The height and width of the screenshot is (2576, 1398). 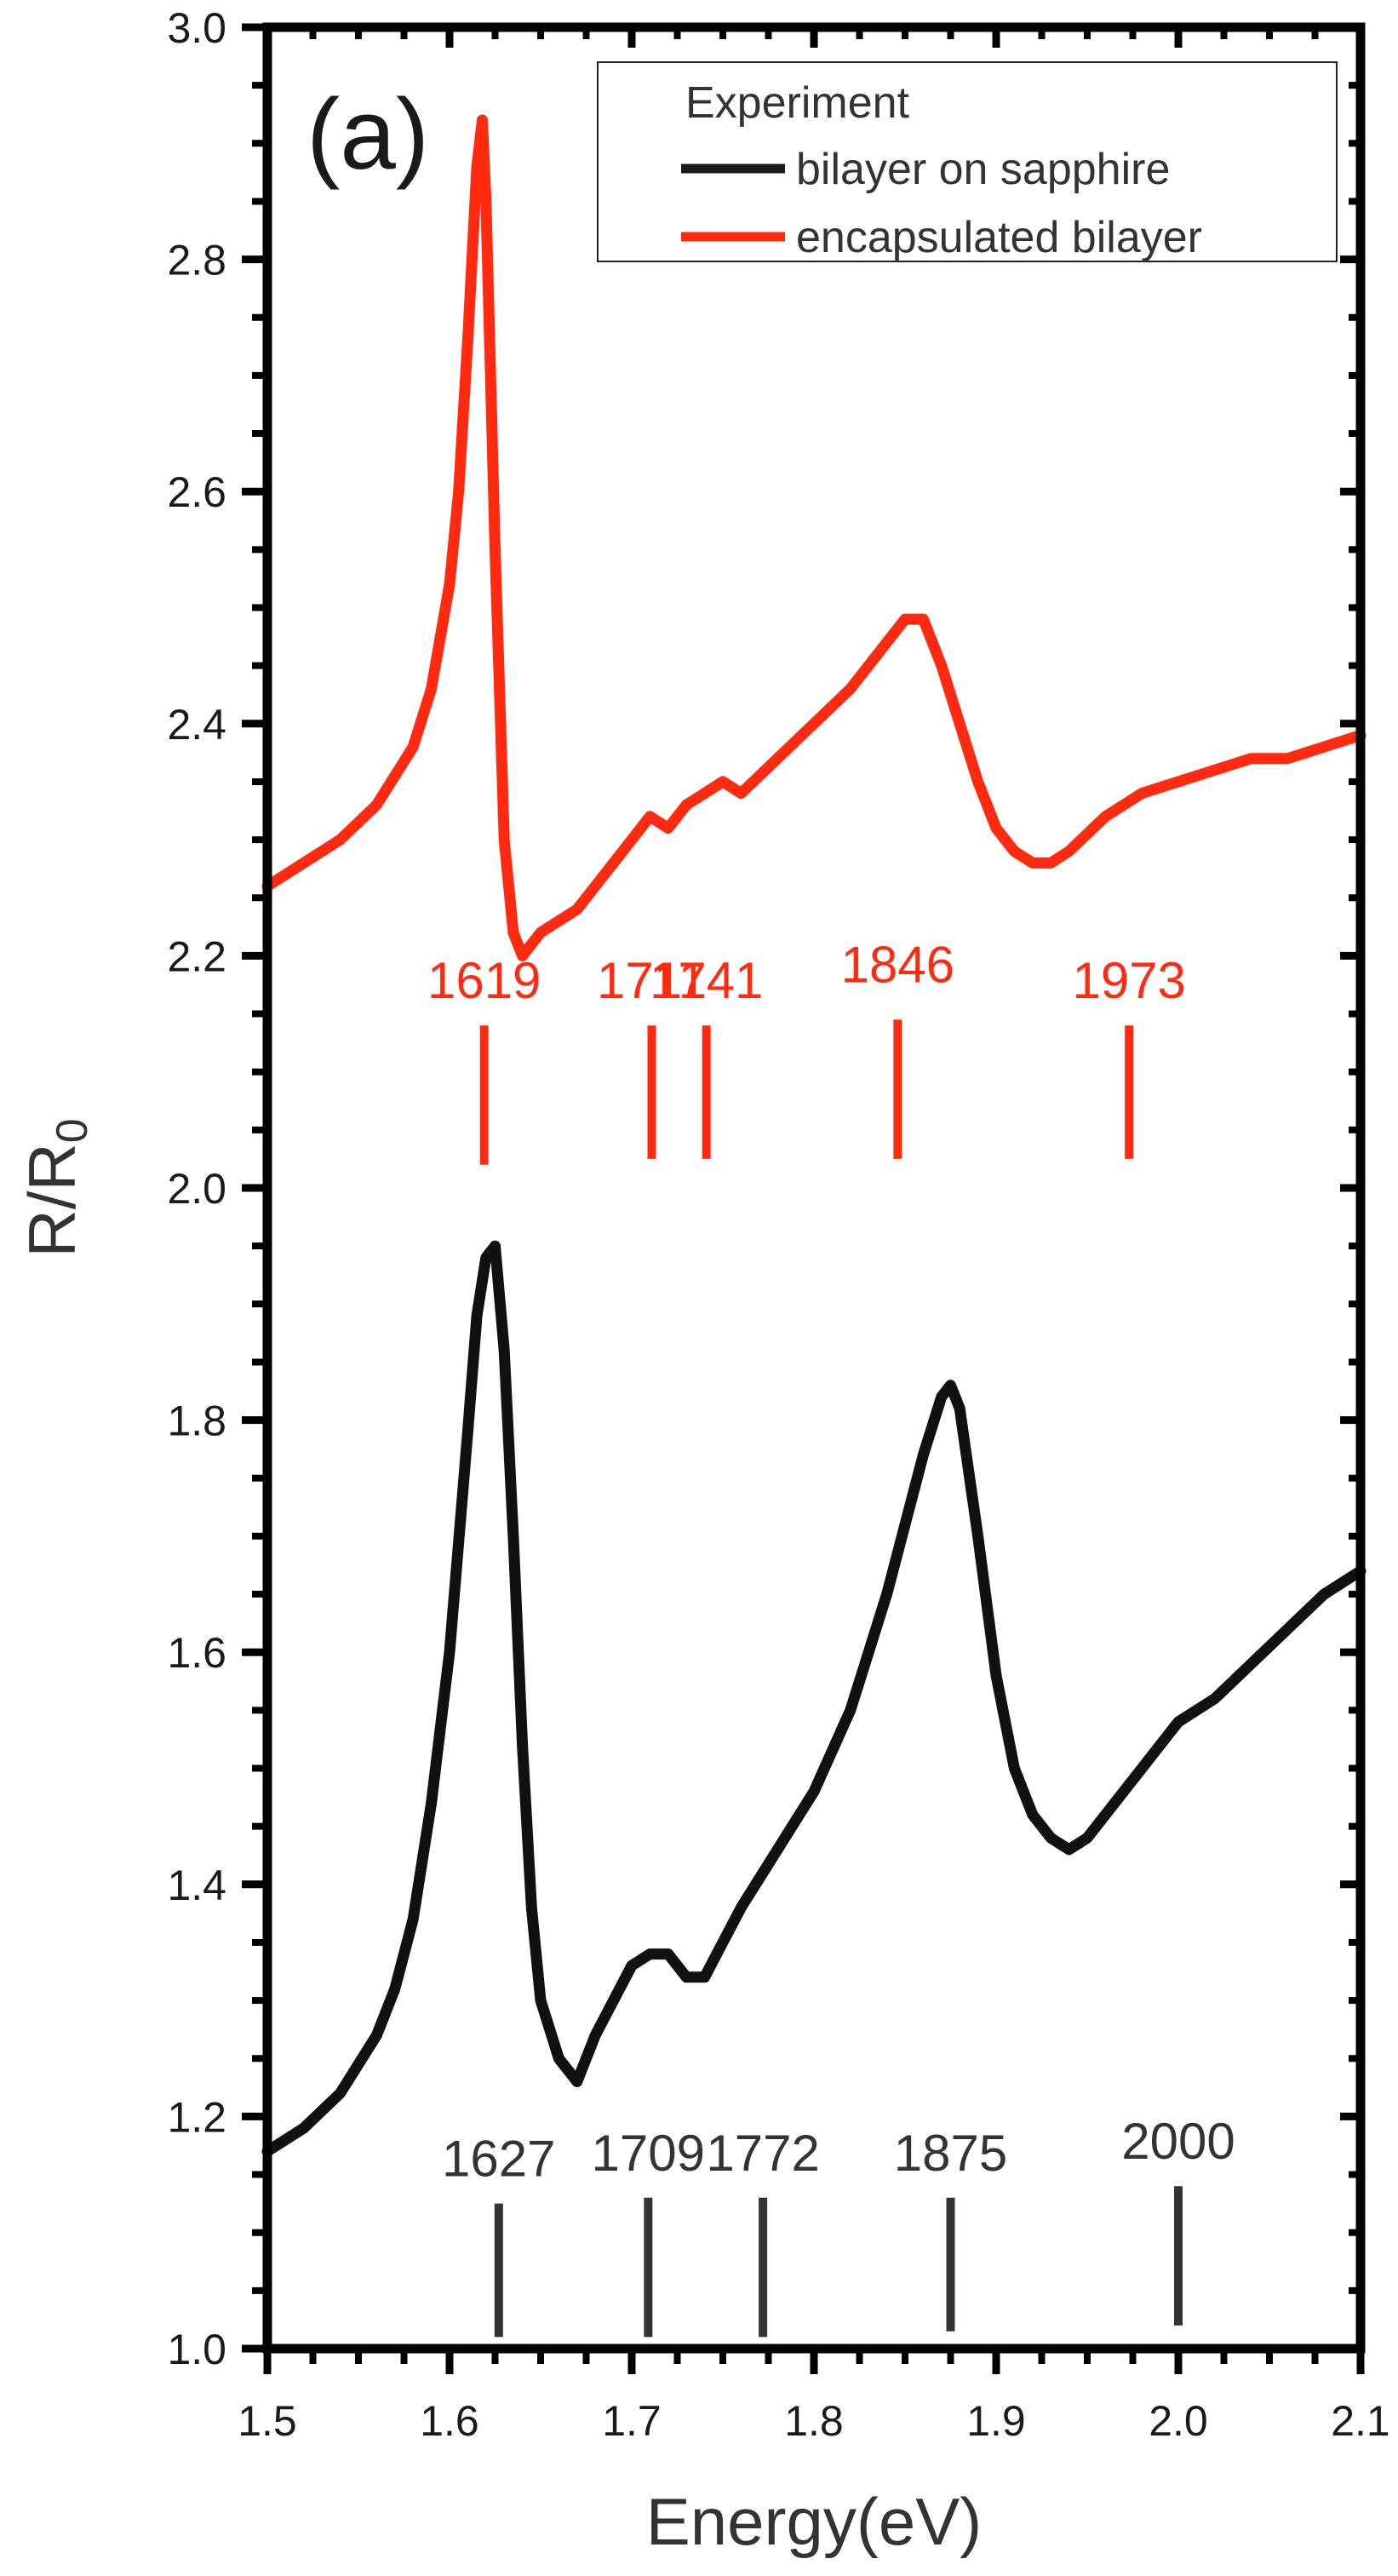 What do you see at coordinates (762, 2153) in the screenshot?
I see `marker-label-1772: 1772` at bounding box center [762, 2153].